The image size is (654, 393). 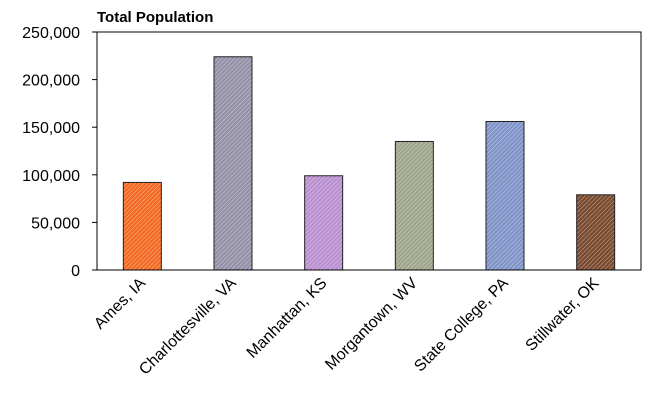 What do you see at coordinates (233, 163) in the screenshot?
I see `bar-charlottesville-va` at bounding box center [233, 163].